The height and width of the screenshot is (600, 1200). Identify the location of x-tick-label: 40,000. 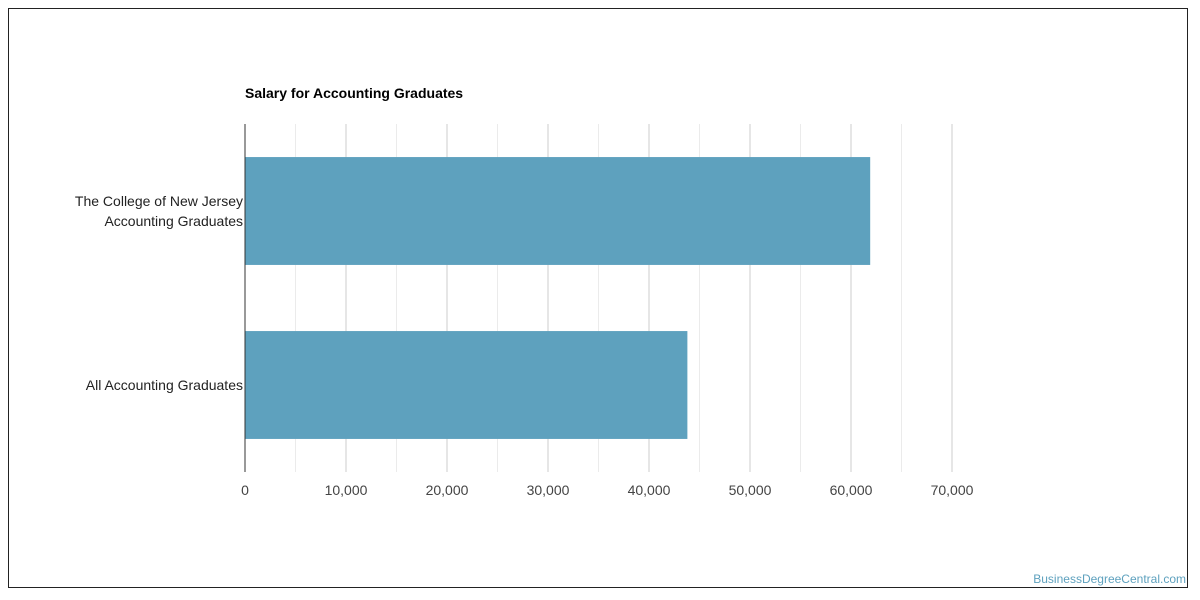
(649, 490).